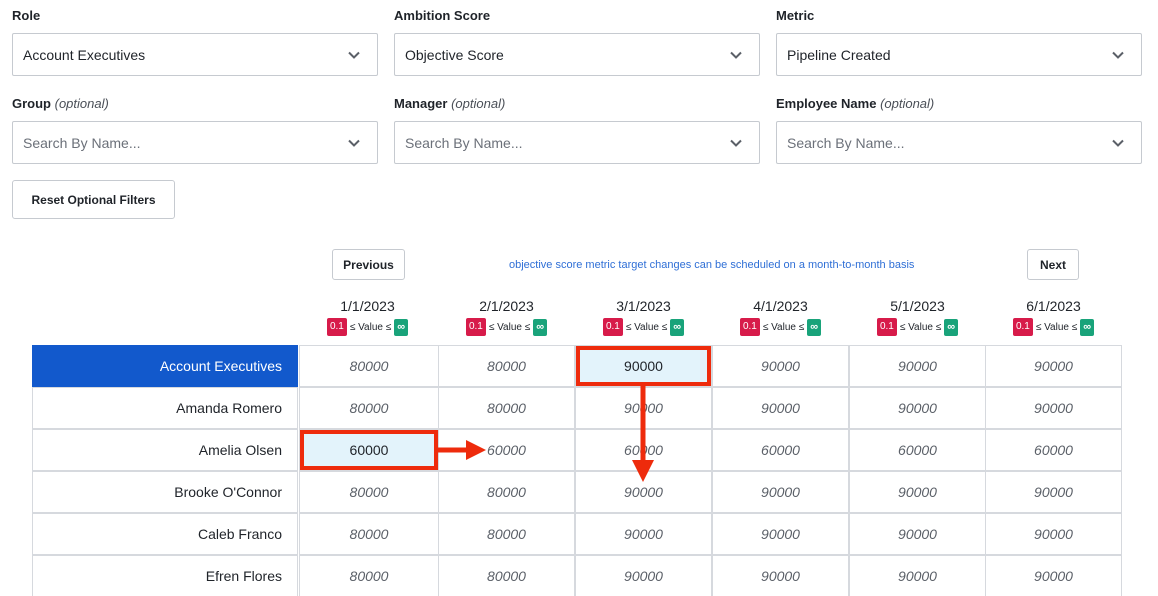  What do you see at coordinates (855, 103) in the screenshot?
I see `employee-name-label: Employee Name (optional)` at bounding box center [855, 103].